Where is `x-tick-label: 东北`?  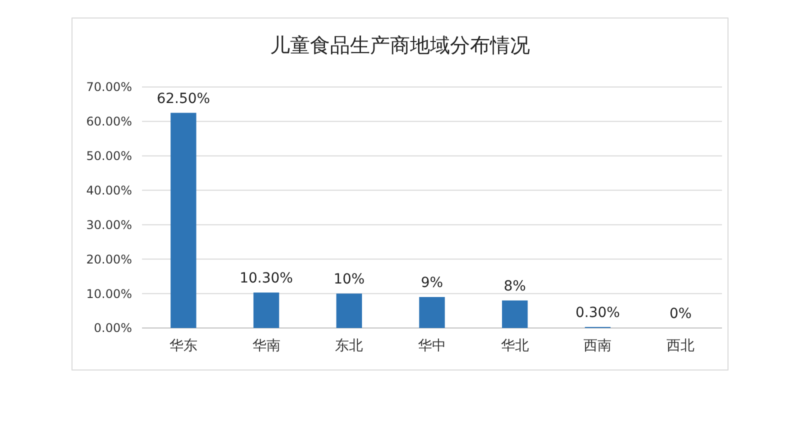
x-tick-label: 东北 is located at coordinates (349, 346).